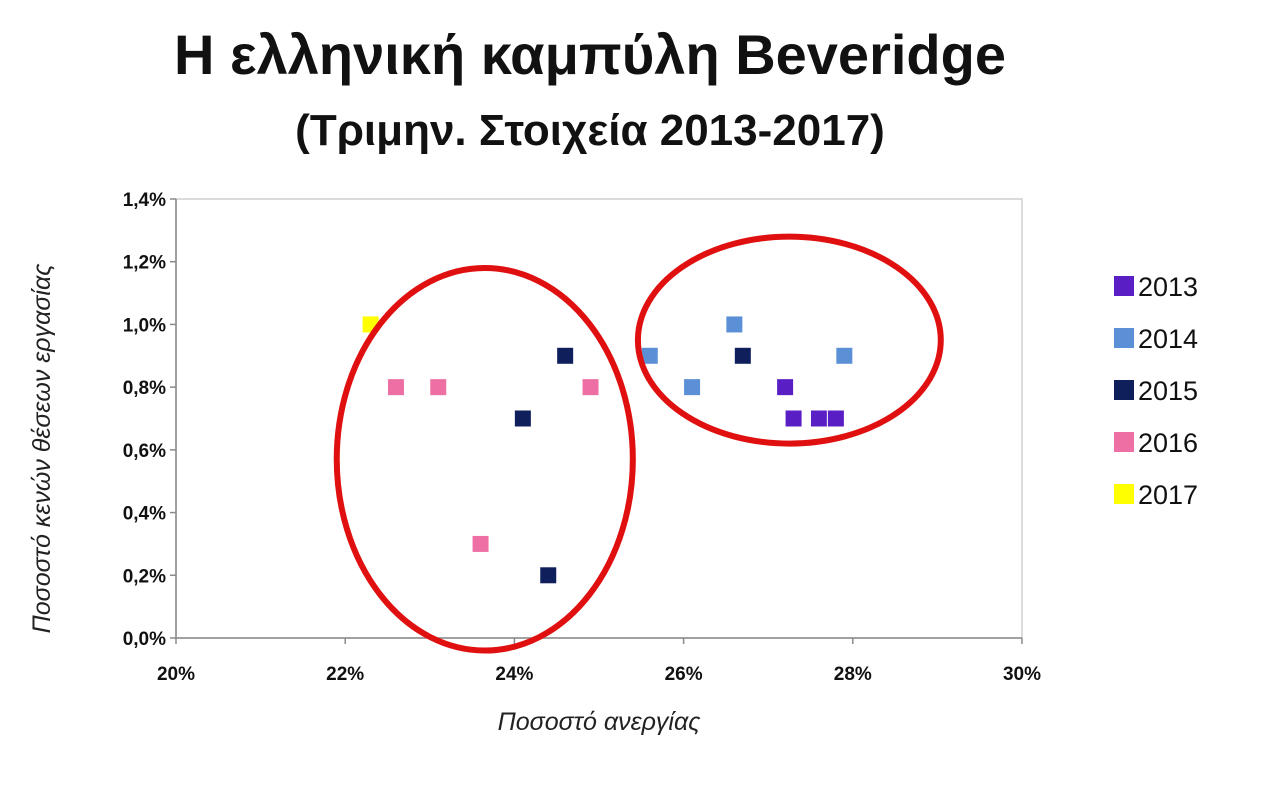 This screenshot has height=809, width=1280. I want to click on y-tick-label: 0,8%, so click(144, 388).